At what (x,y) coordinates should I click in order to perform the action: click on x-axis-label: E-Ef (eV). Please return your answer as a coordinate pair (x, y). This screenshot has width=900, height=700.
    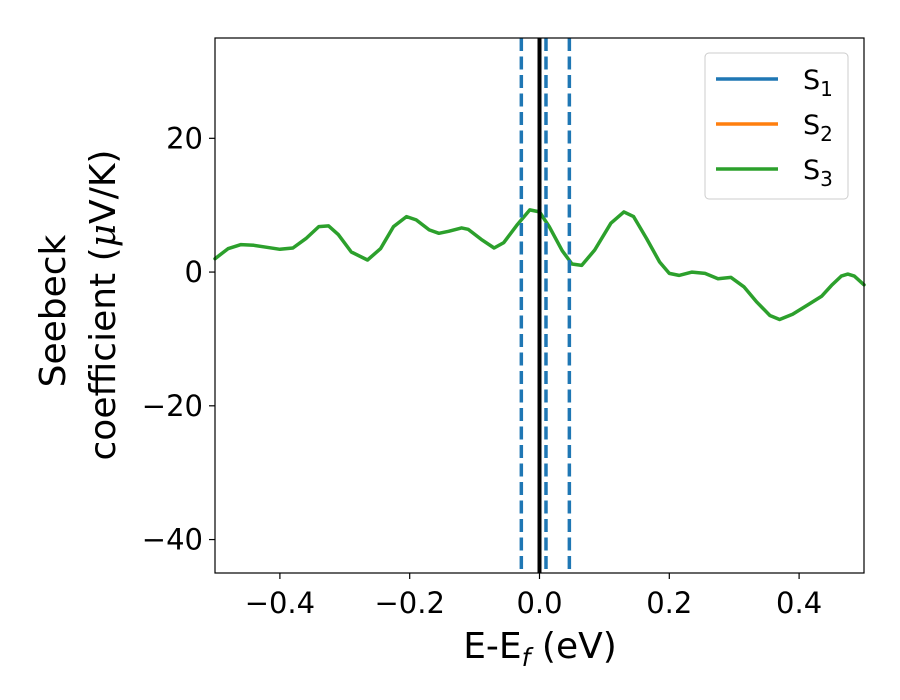
    Looking at the image, I should click on (540, 649).